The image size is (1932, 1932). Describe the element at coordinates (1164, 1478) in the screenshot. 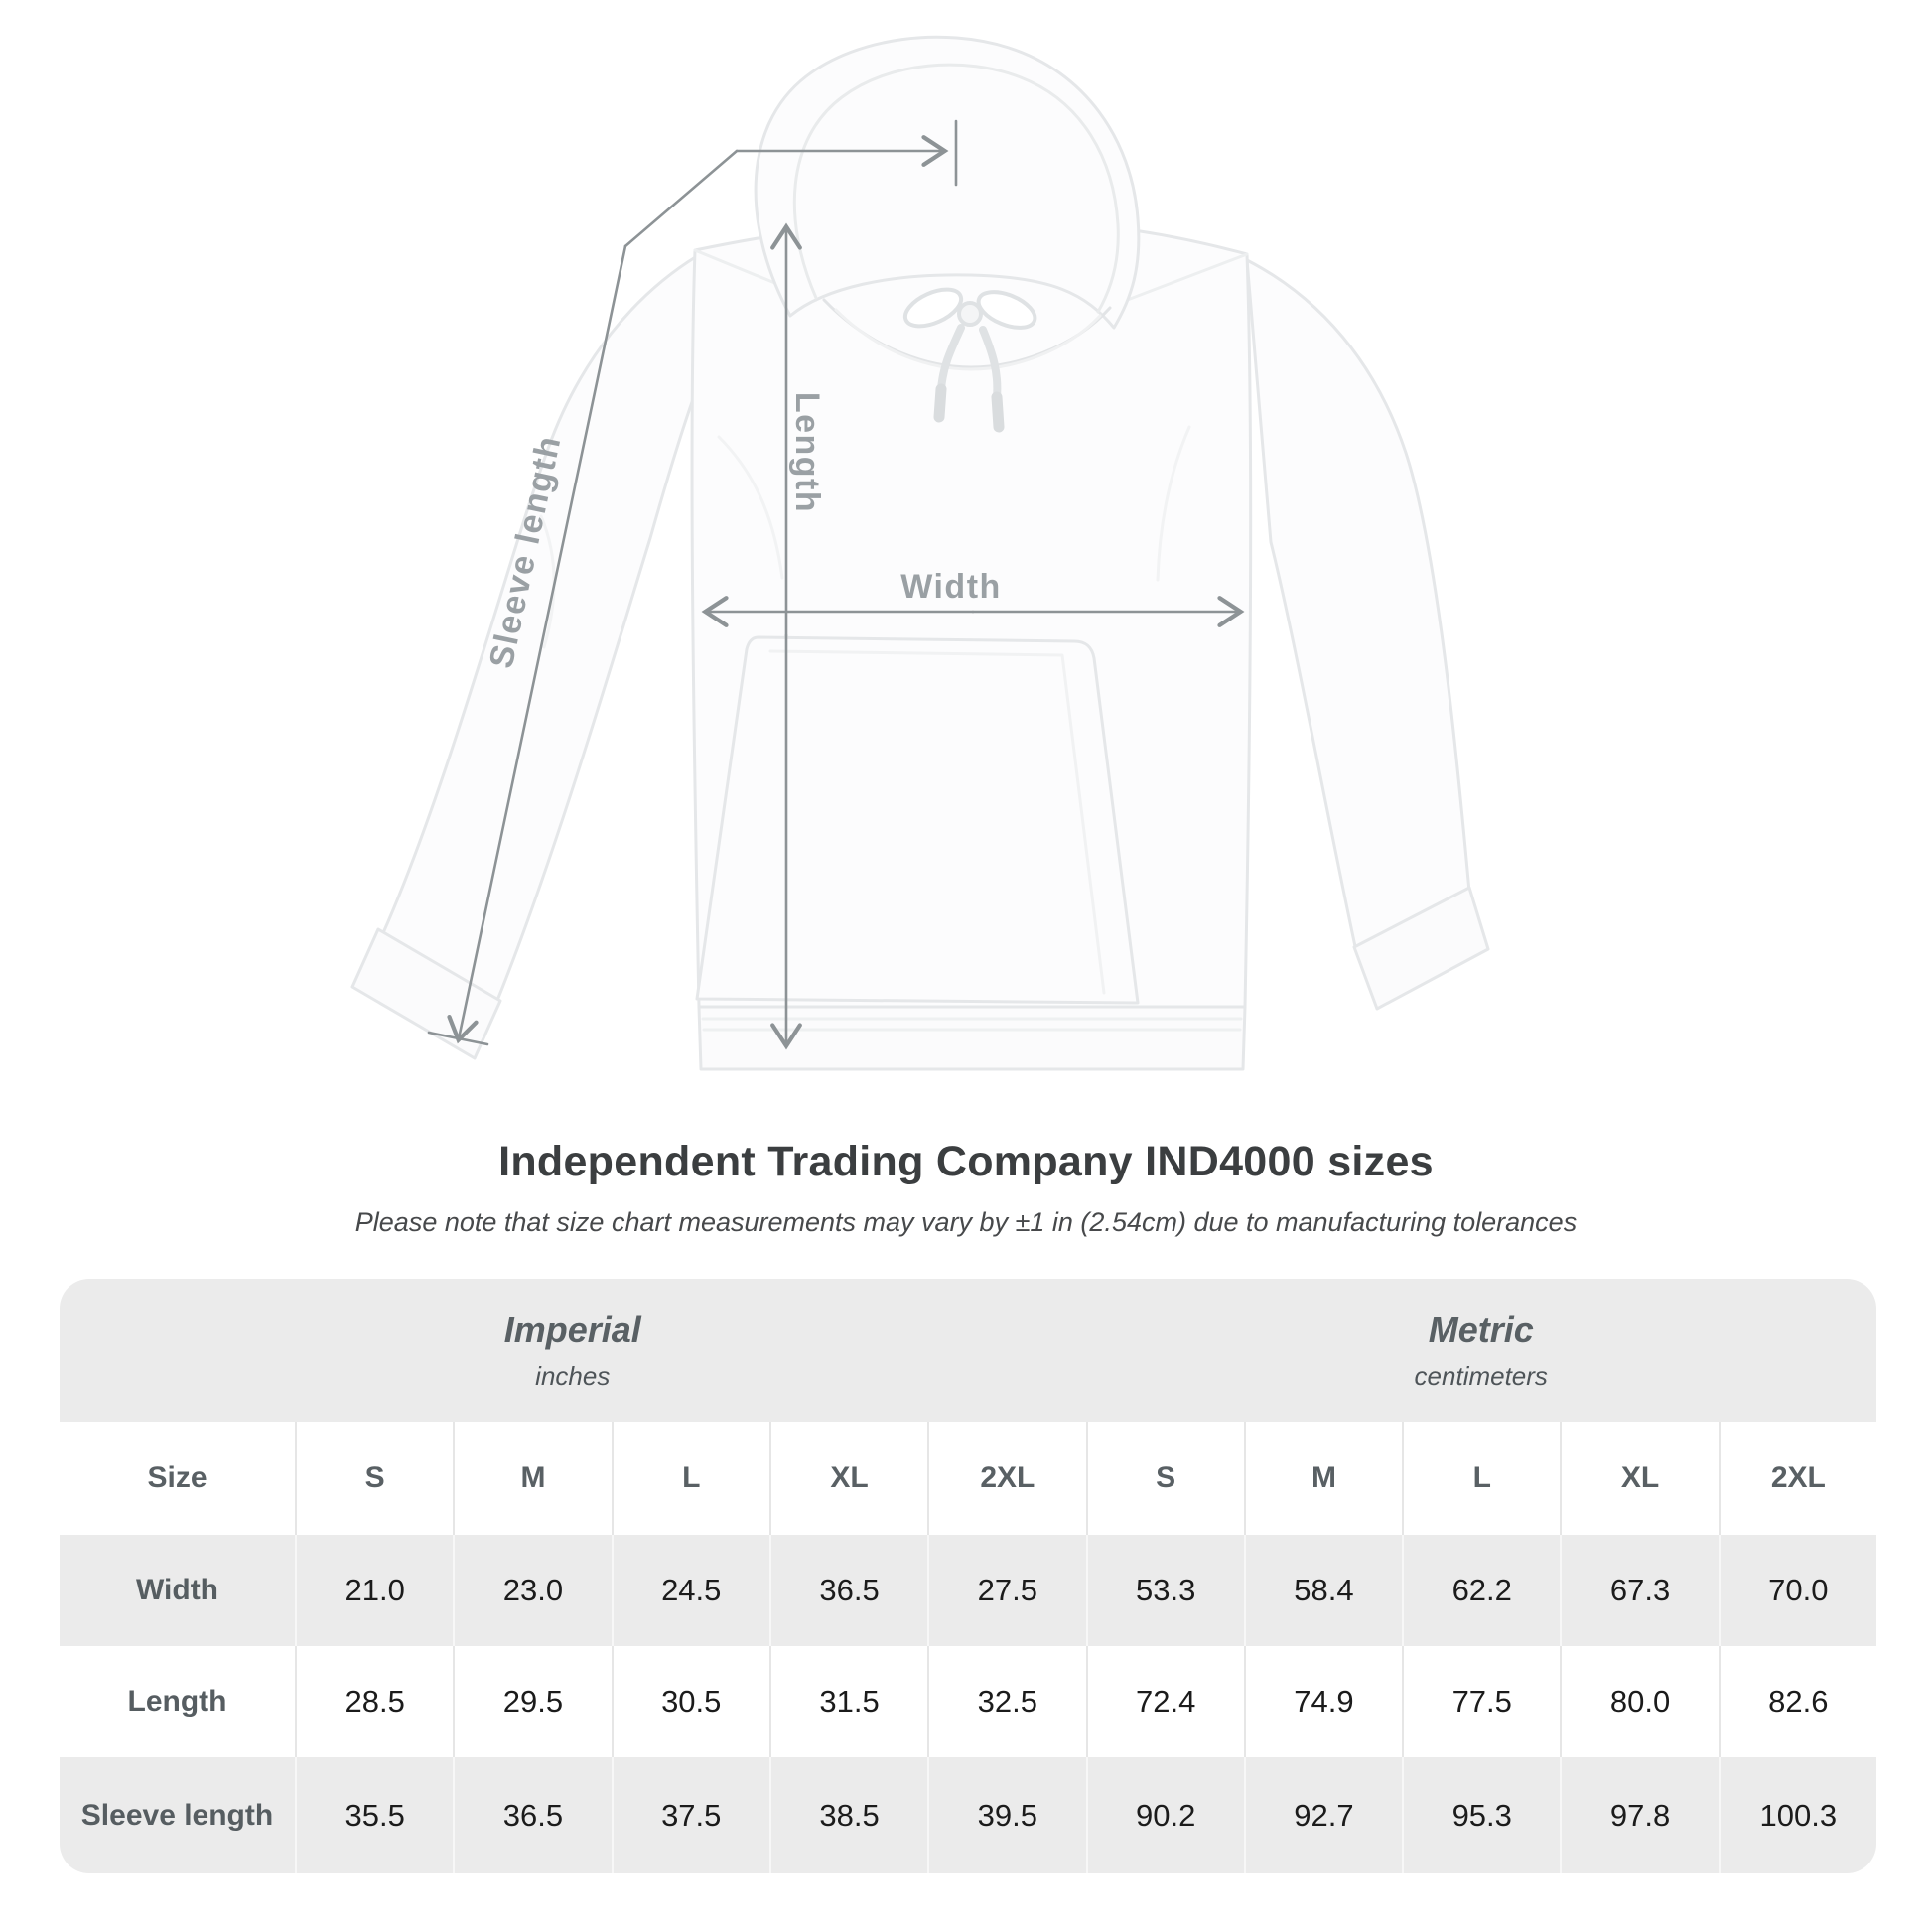

I see `size-header-metric-s: S` at that location.